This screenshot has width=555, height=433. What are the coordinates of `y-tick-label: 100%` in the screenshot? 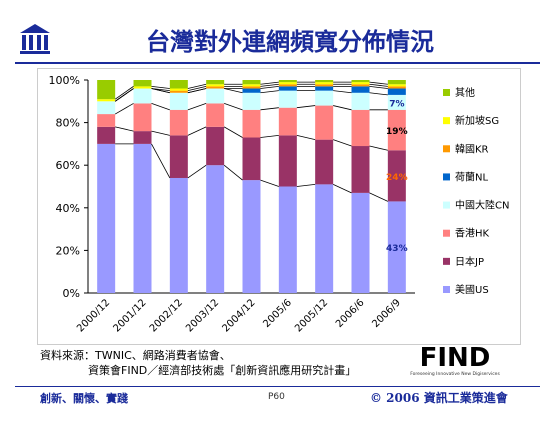 It's located at (64, 80).